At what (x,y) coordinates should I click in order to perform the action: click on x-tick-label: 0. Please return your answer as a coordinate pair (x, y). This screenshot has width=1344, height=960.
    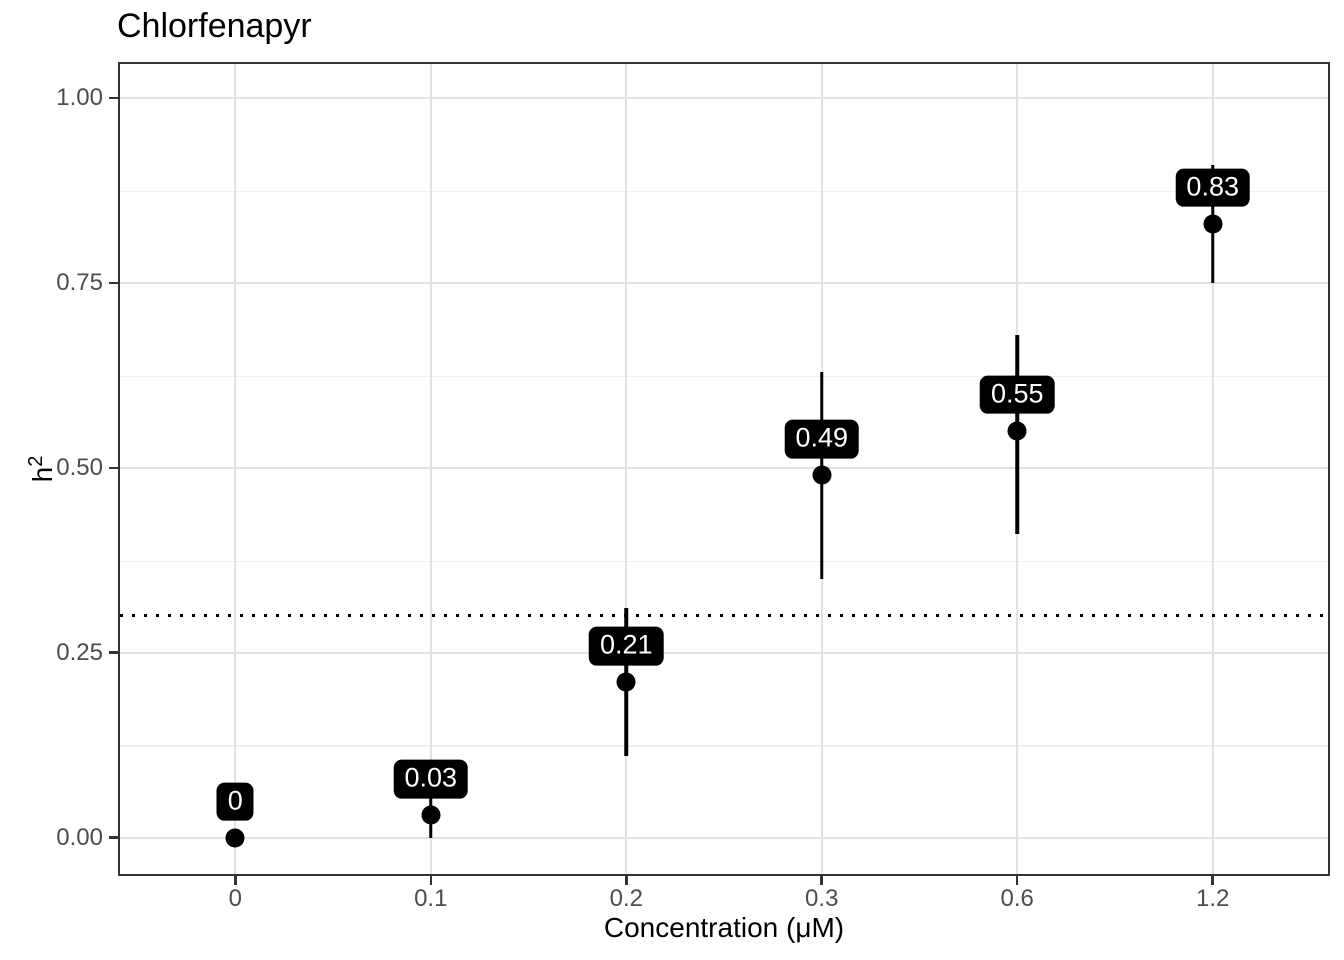
    Looking at the image, I should click on (235, 898).